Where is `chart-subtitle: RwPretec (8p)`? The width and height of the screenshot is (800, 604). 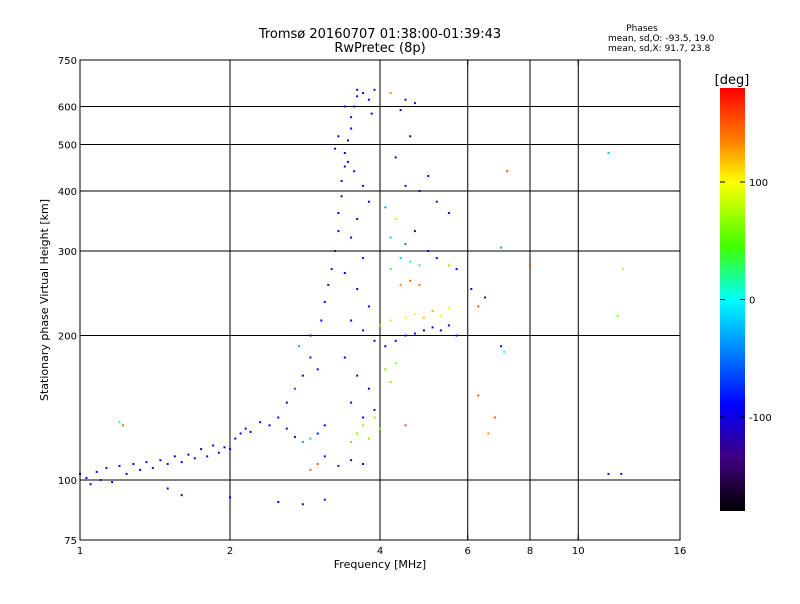 chart-subtitle: RwPretec (8p) is located at coordinates (379, 48).